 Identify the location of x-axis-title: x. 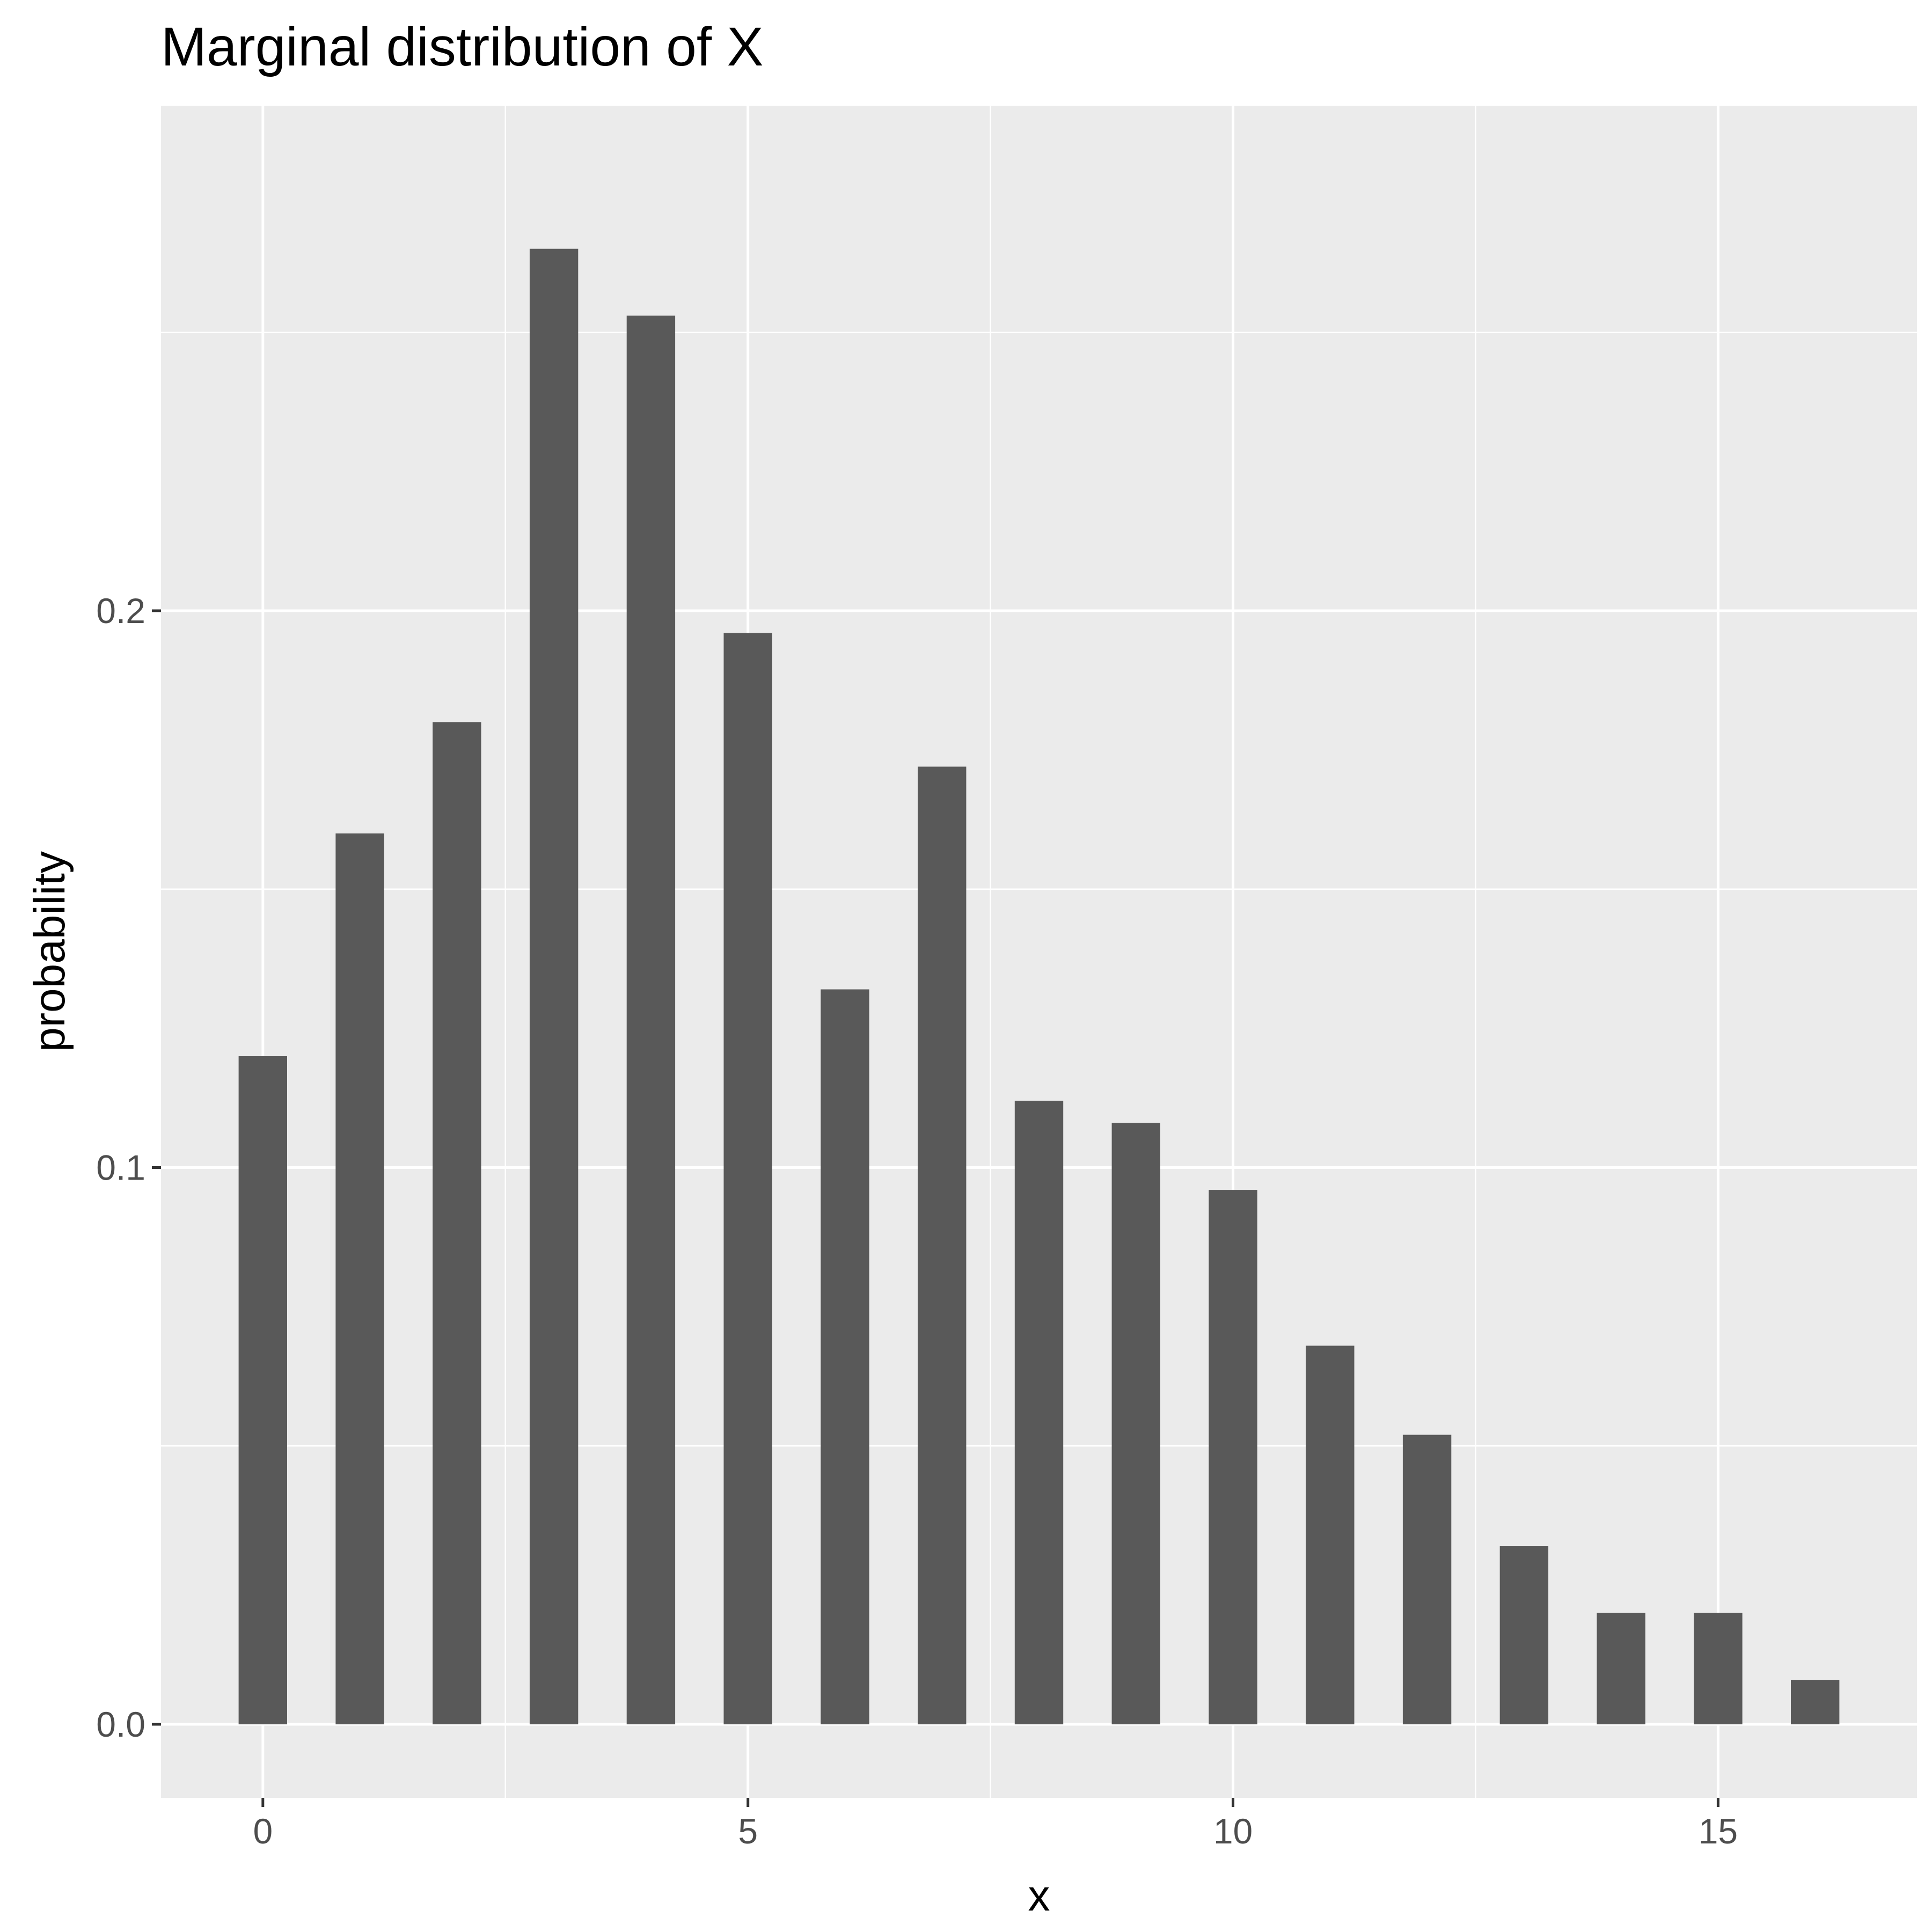
(1039, 1895).